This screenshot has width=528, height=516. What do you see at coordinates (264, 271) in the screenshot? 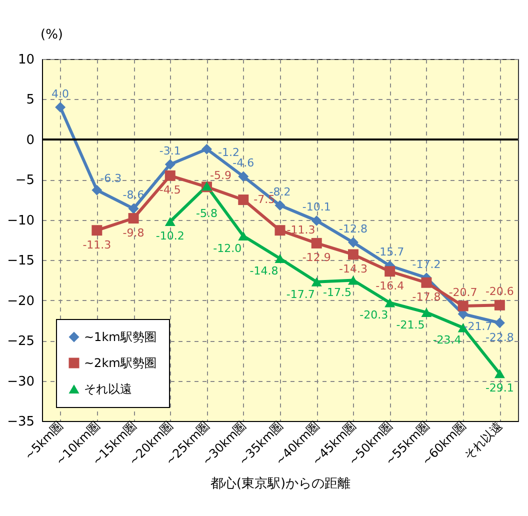
I see `data-label: -14.8` at bounding box center [264, 271].